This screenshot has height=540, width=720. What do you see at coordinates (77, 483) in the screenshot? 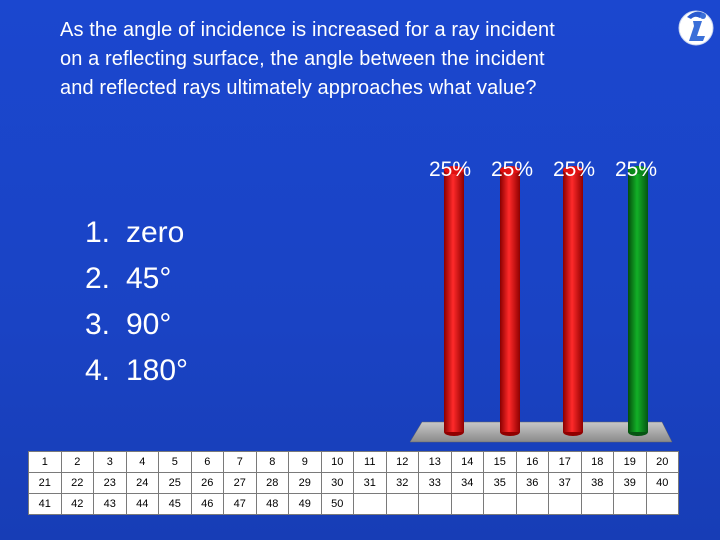
I see `grid-cell: 22` at bounding box center [77, 483].